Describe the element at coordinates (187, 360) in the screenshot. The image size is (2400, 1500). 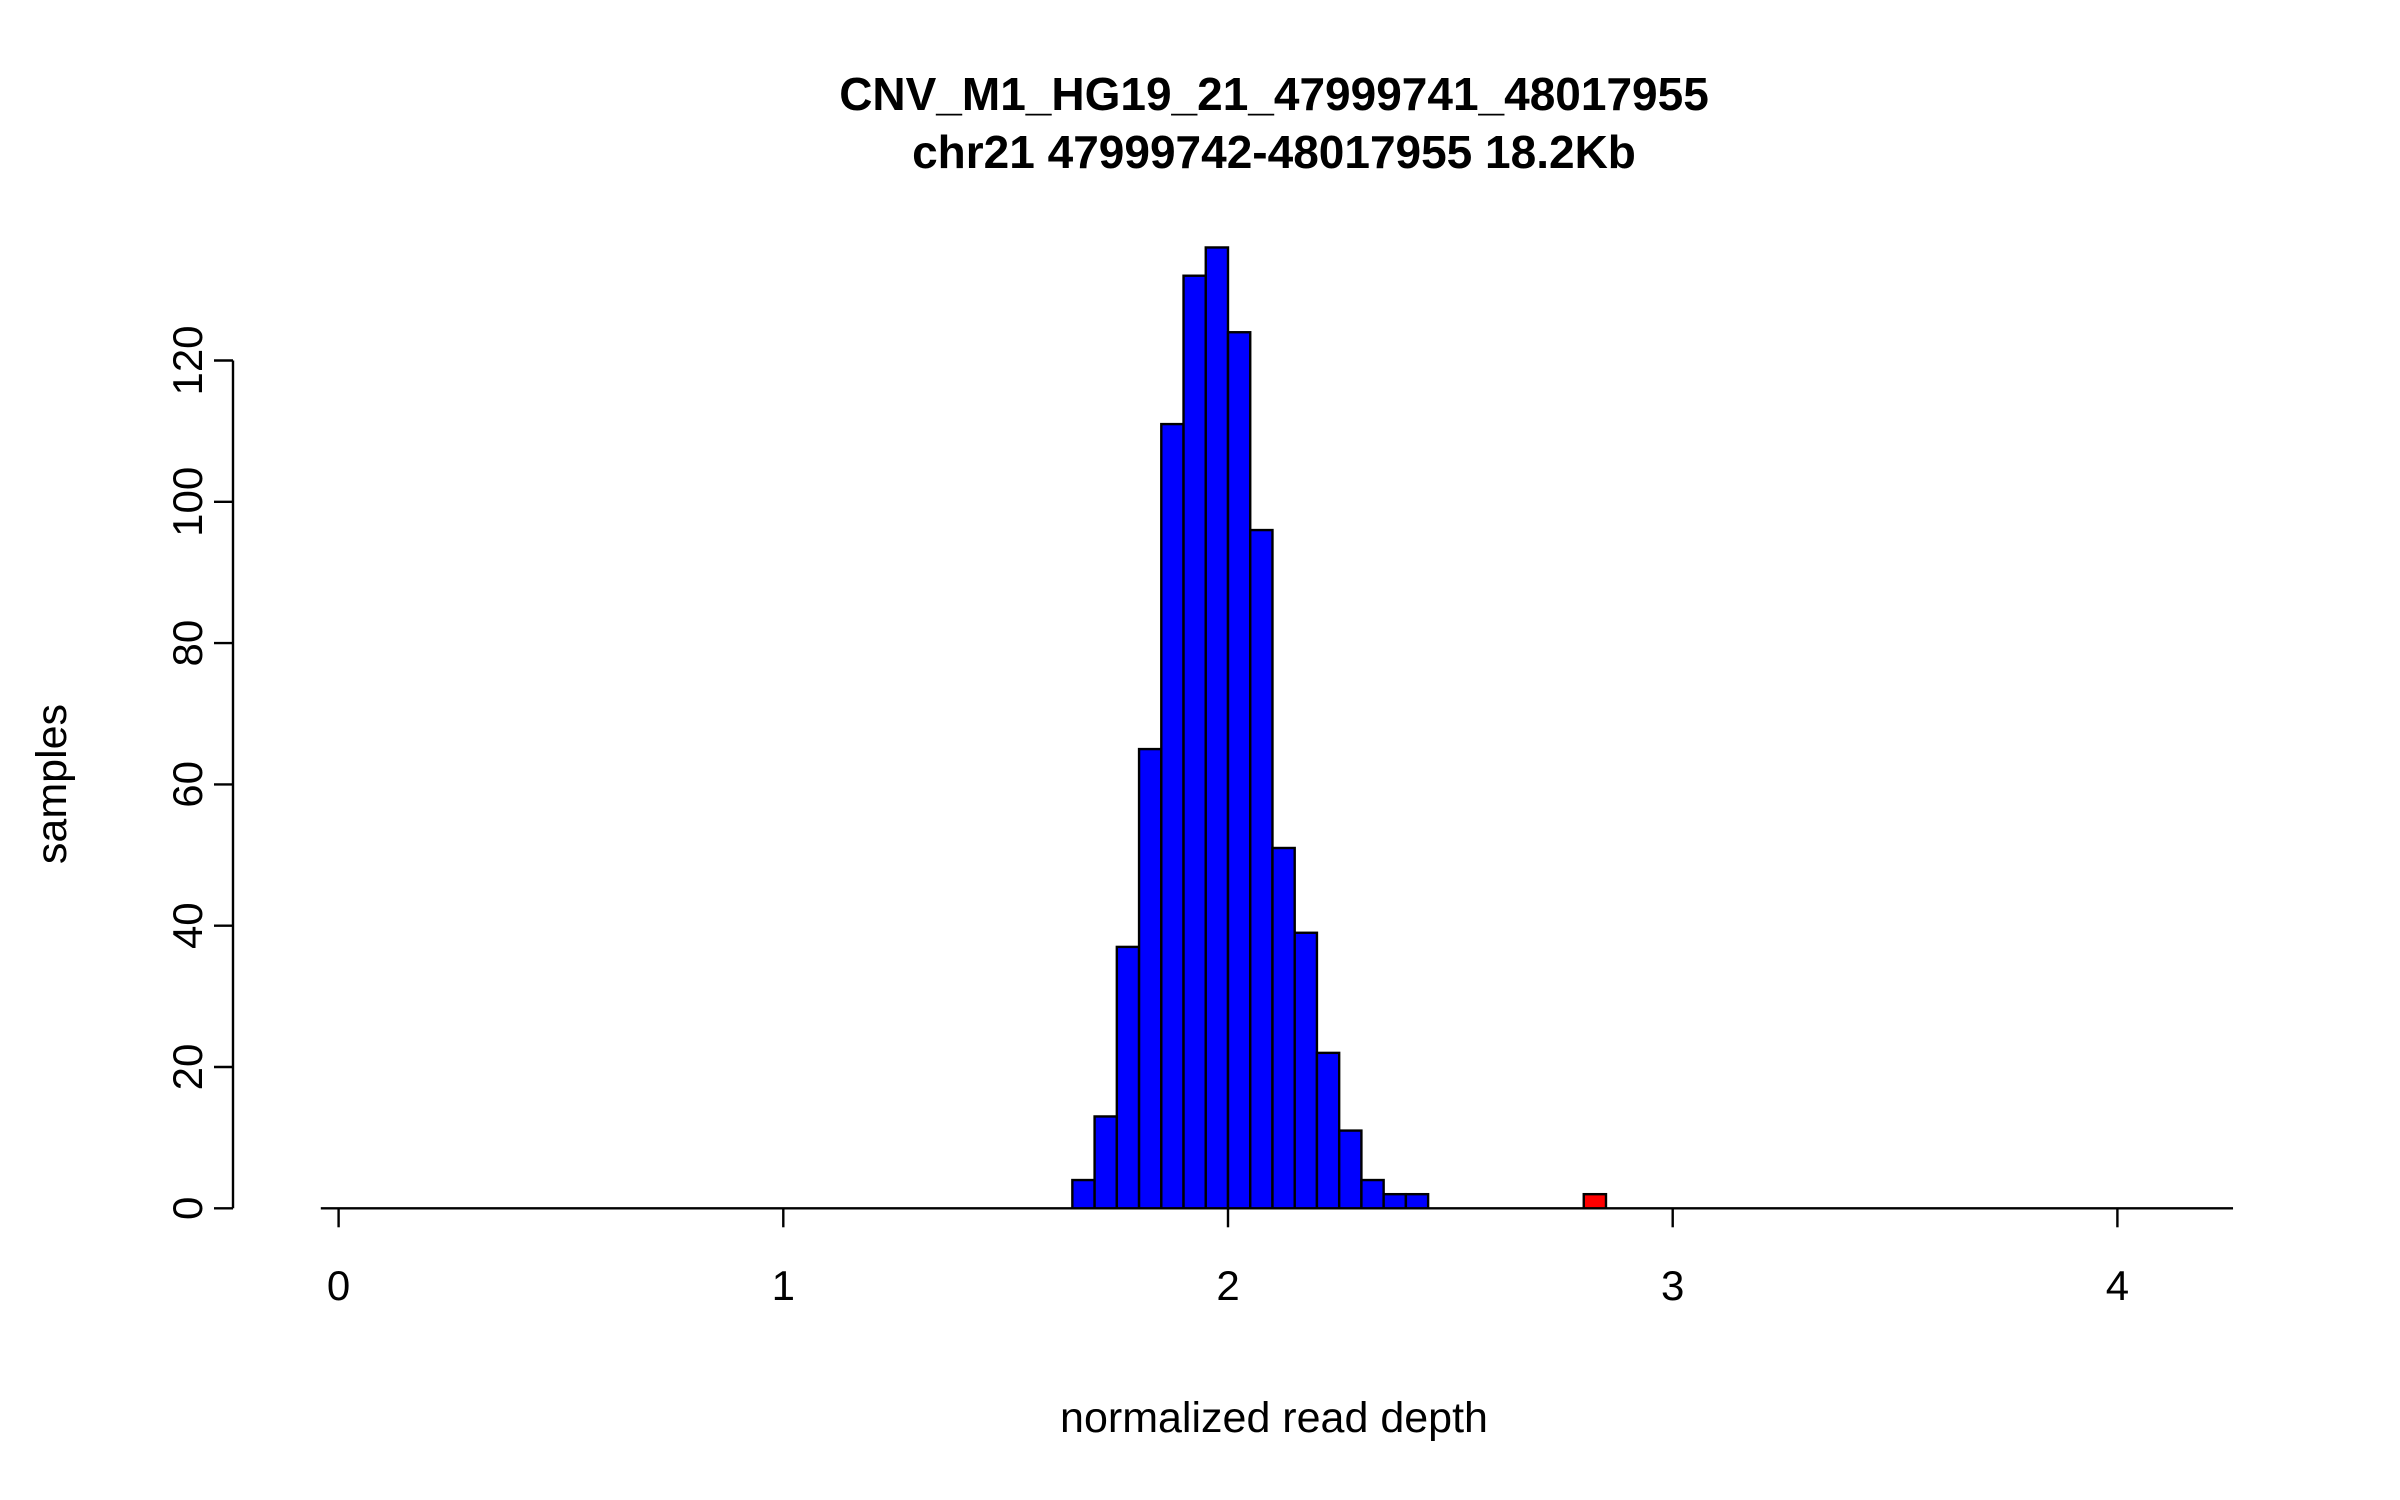
I see `y-tick-label: 120` at that location.